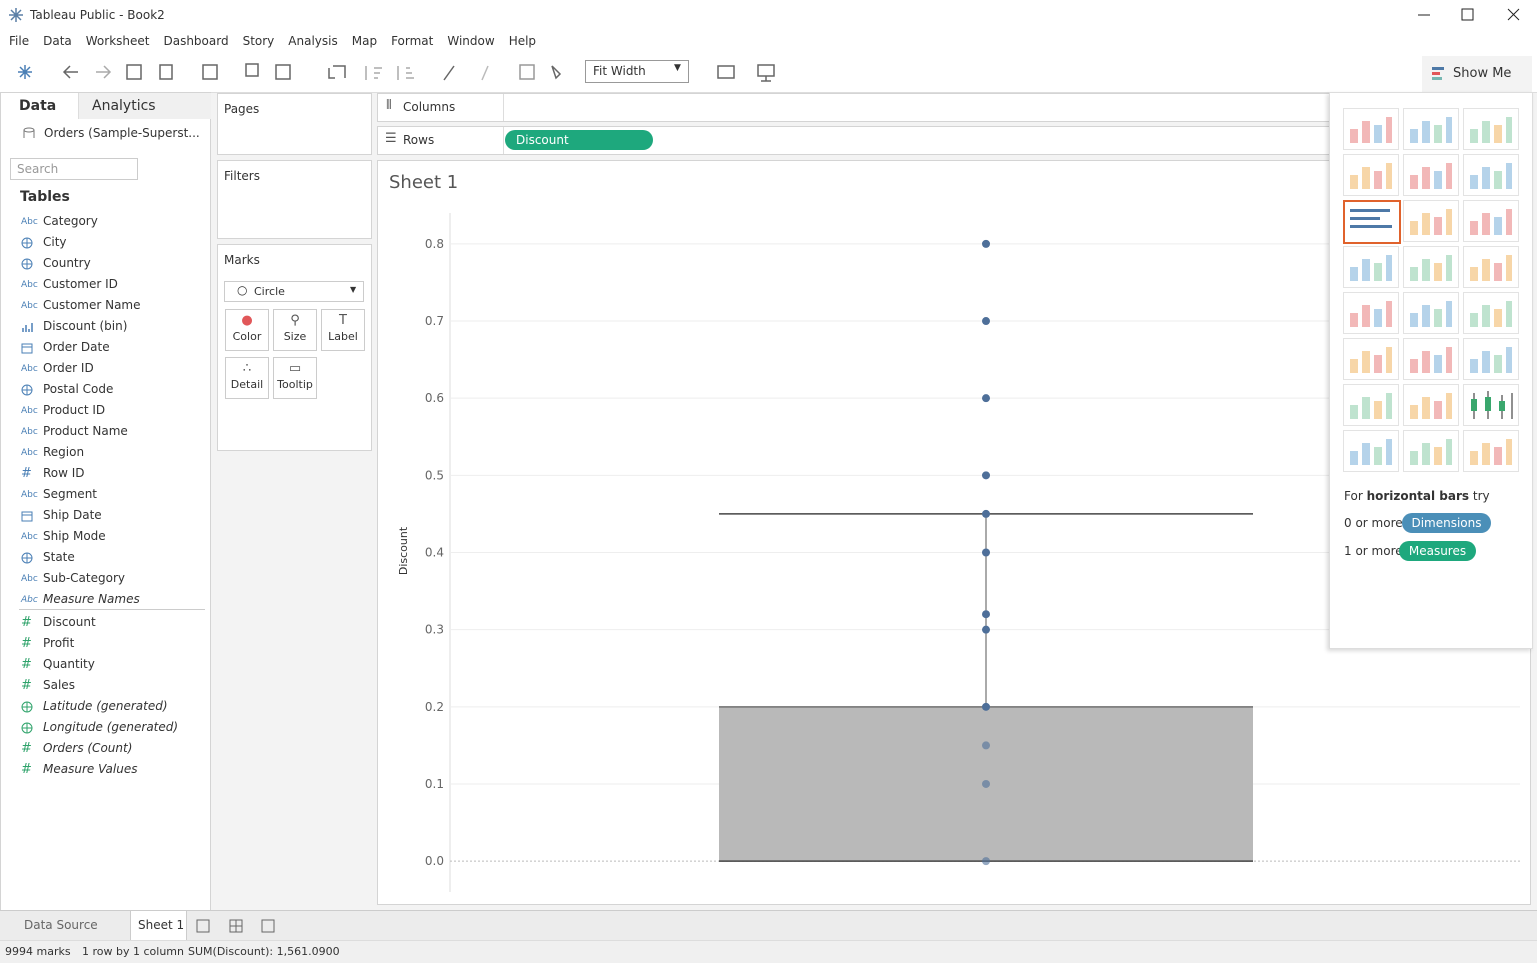  I want to click on tab-data: Data, so click(39, 106).